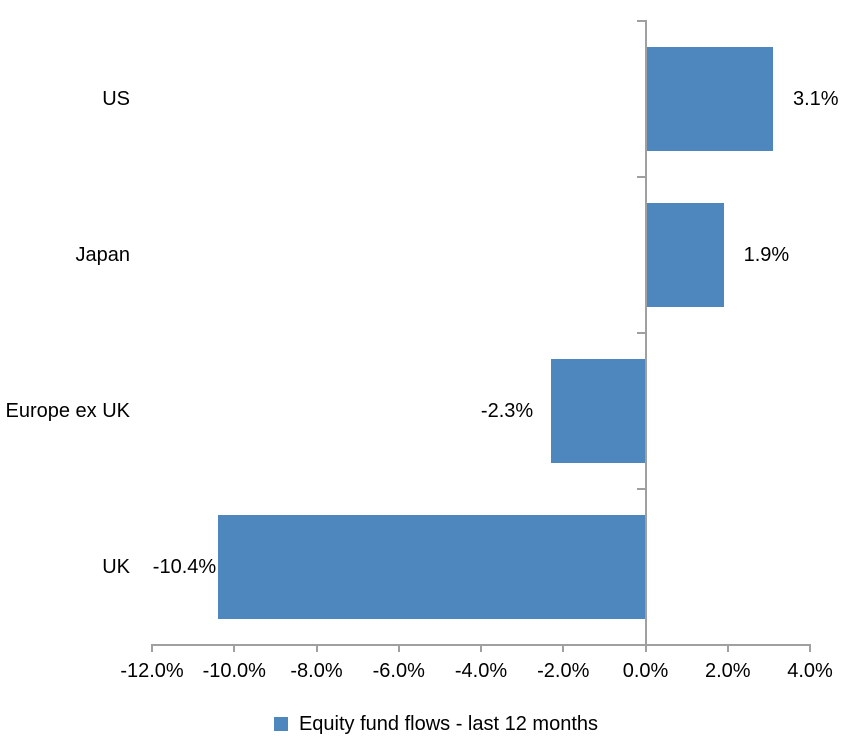 This screenshot has width=852, height=747. What do you see at coordinates (448, 724) in the screenshot?
I see `legend-label: Equity fund flows - last 12 months` at bounding box center [448, 724].